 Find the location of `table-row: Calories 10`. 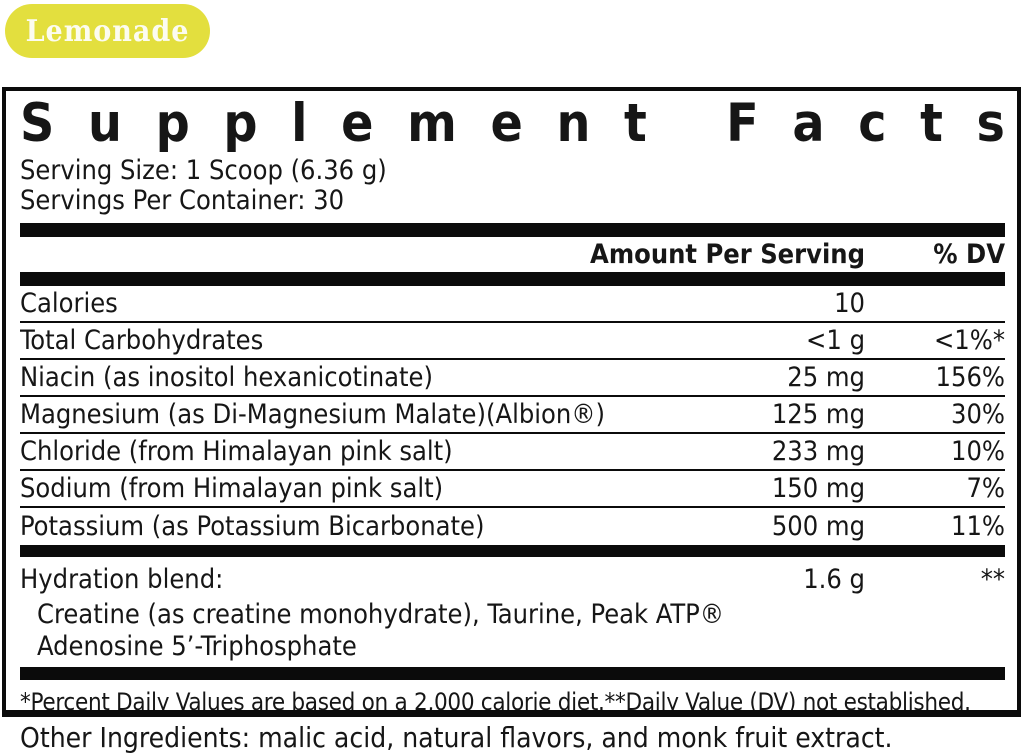

table-row: Calories 10 is located at coordinates (512, 304).